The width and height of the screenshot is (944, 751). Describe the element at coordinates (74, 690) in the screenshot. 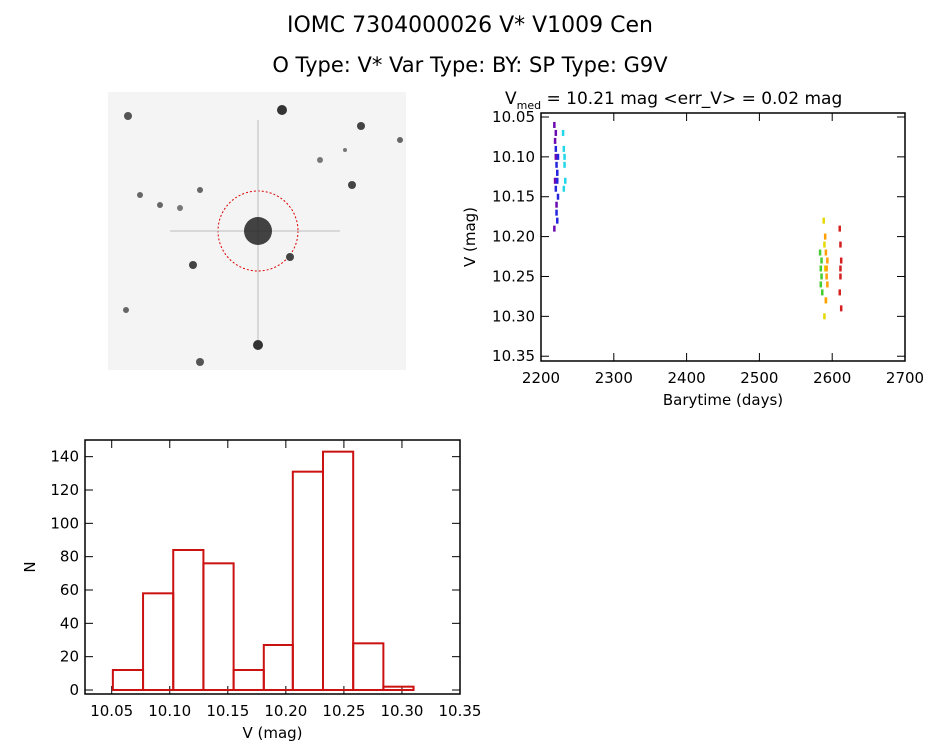

I see `y-tick-label: 0` at that location.